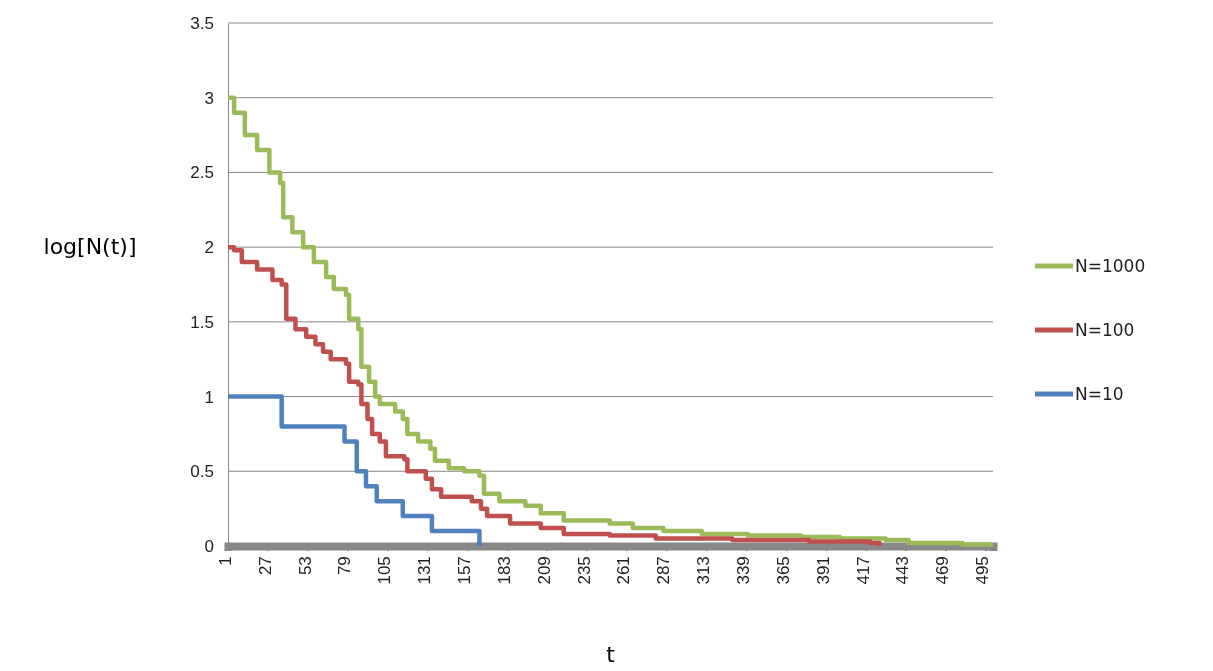 This screenshot has height=671, width=1213. Describe the element at coordinates (664, 570) in the screenshot. I see `x-tick-label: 287` at that location.